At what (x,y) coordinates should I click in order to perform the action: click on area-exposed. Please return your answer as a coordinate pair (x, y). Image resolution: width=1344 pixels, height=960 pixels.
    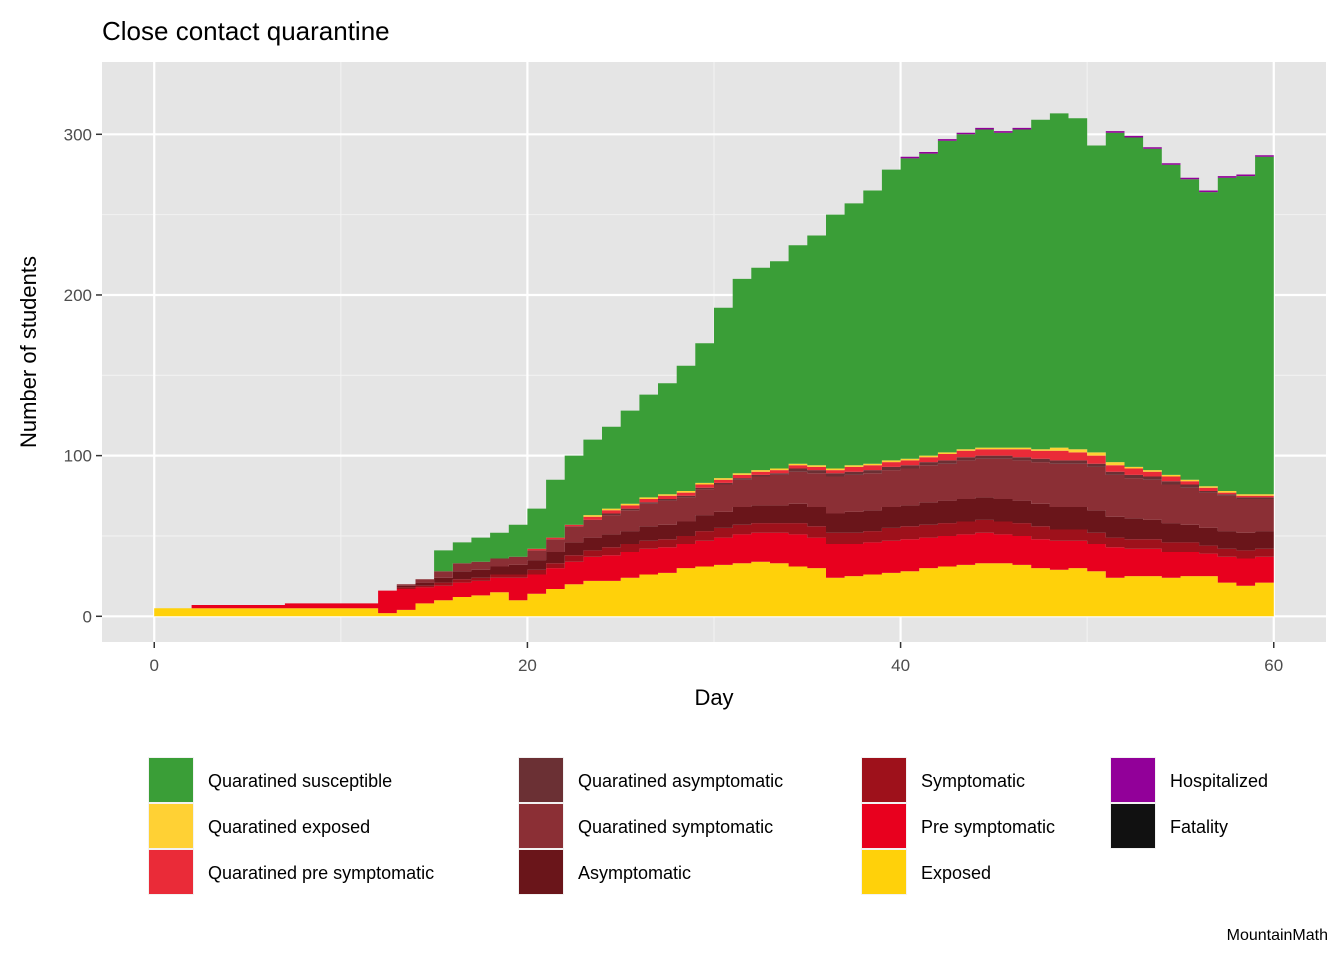
    Looking at the image, I should click on (714, 589).